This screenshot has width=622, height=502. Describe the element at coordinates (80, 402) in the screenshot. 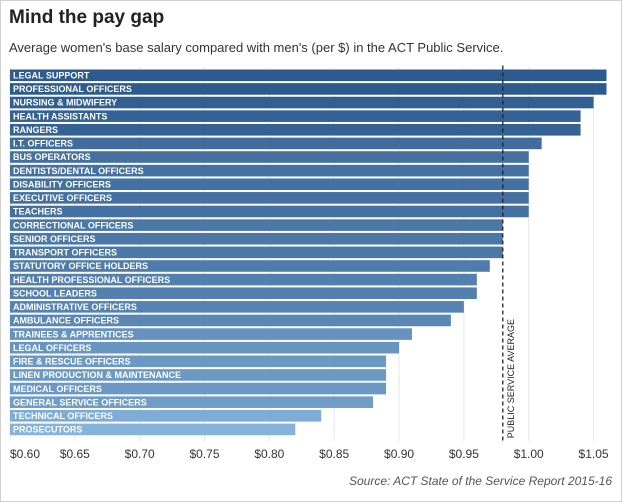

I see `bar-label: GENERAL SERVICE OFFICERS` at that location.